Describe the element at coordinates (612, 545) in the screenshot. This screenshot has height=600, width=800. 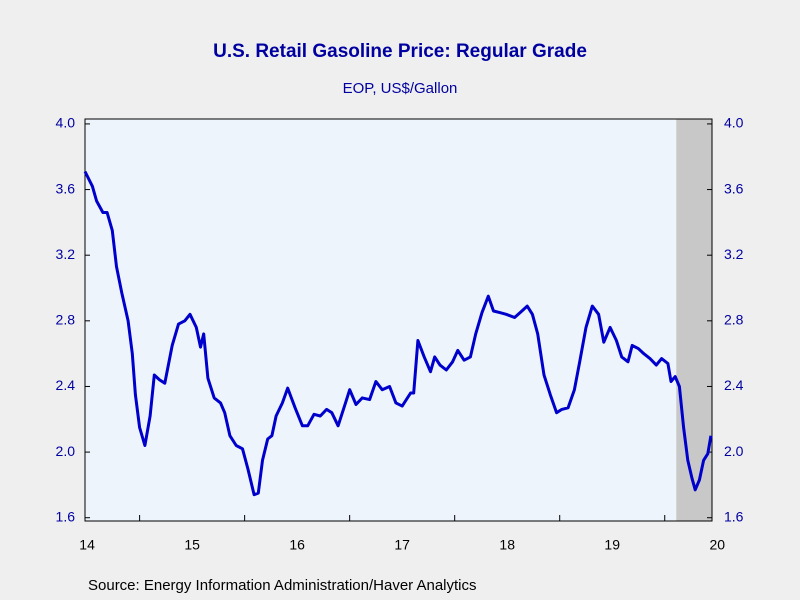
I see `x-tick-label: 19` at that location.